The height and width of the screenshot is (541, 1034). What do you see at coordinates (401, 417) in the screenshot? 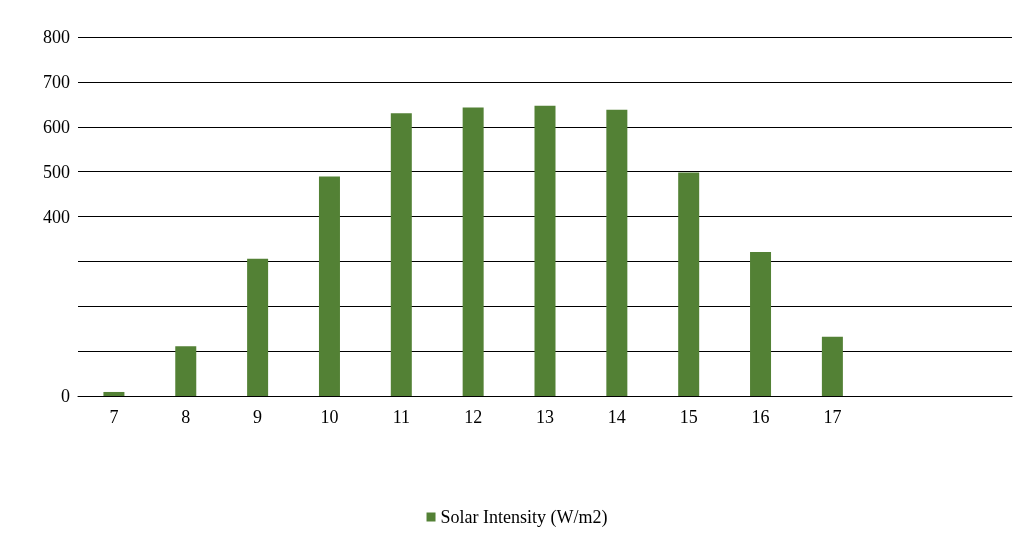
I see `x-tick-label: 11` at bounding box center [401, 417].